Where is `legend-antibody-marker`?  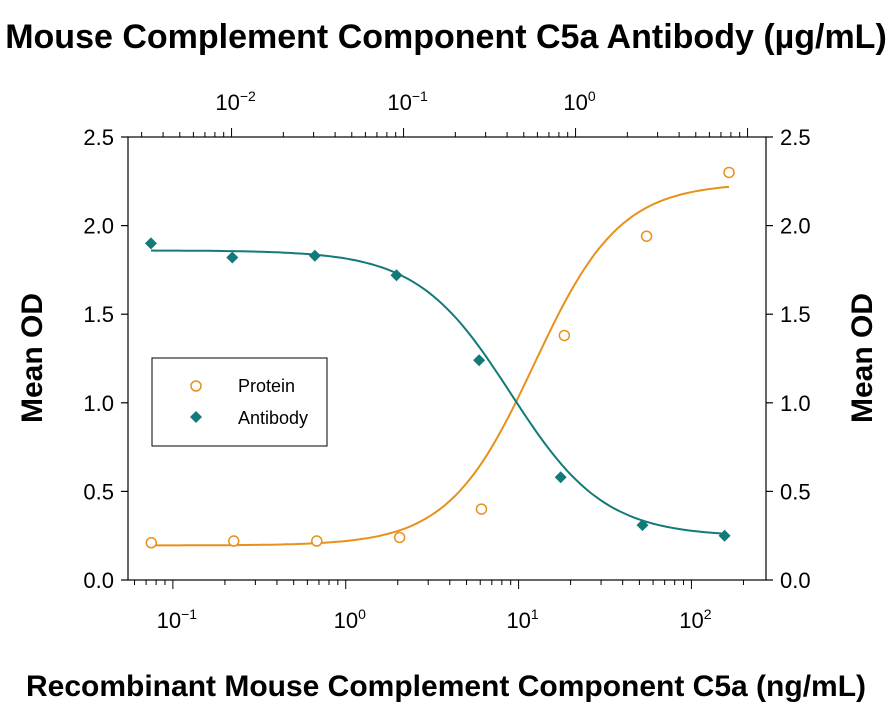 legend-antibody-marker is located at coordinates (196, 417).